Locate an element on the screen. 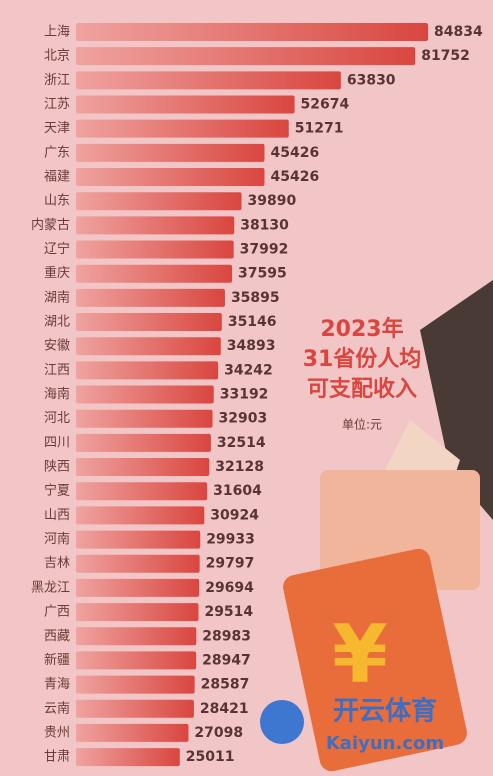 The height and width of the screenshot is (776, 493). category-label: 河北 is located at coordinates (57, 418).